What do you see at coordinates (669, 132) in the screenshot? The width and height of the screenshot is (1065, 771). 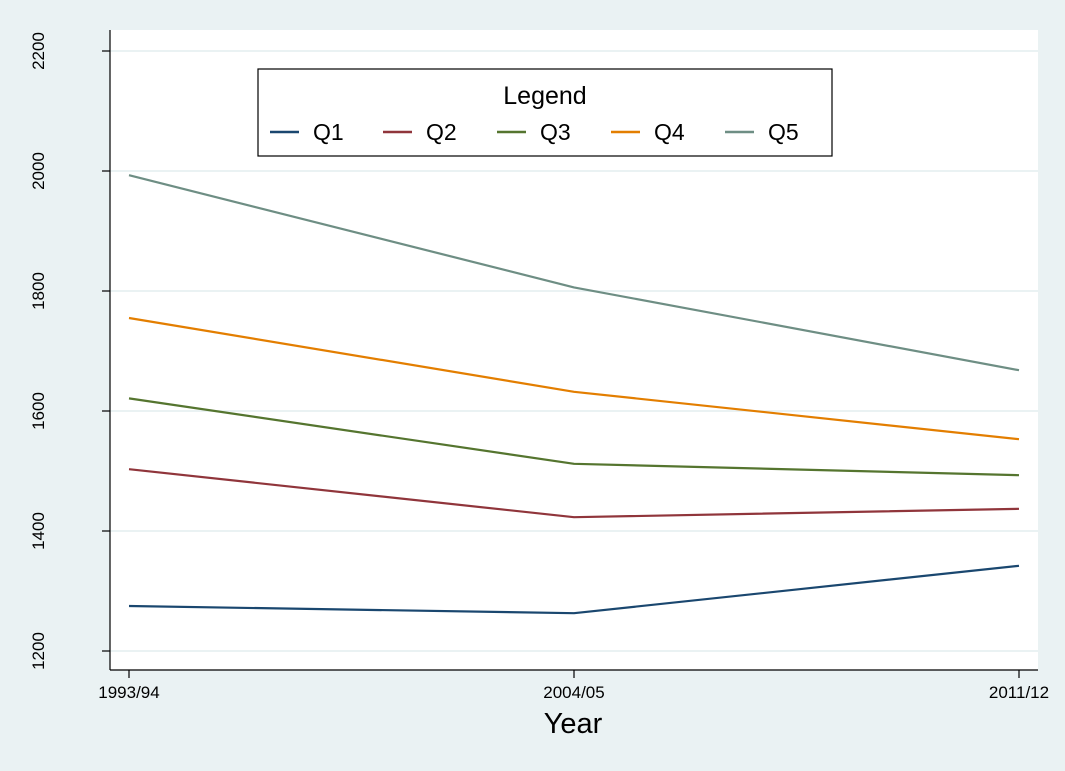 I see `legend-label: Q4` at bounding box center [669, 132].